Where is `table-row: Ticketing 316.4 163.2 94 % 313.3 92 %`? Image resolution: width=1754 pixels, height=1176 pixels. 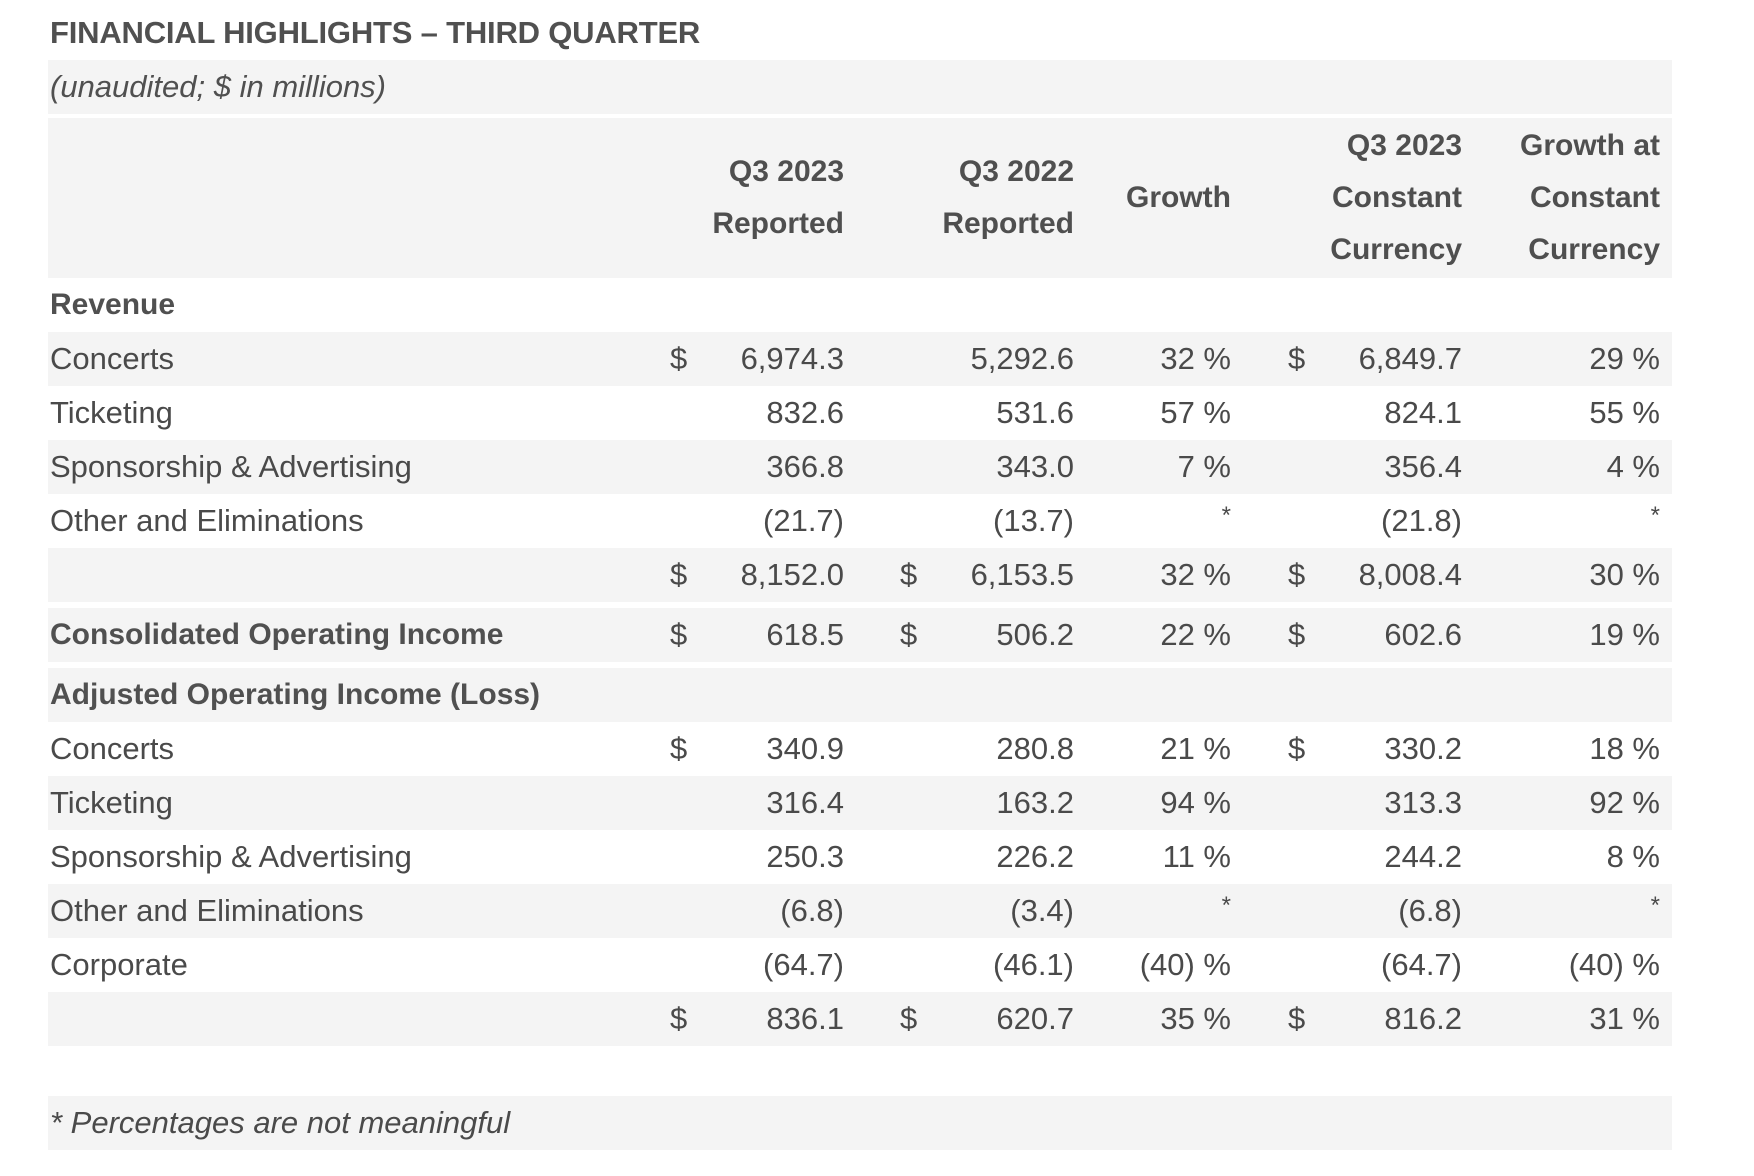
table-row: Ticketing 316.4 163.2 94 % 313.3 92 % is located at coordinates (860, 803).